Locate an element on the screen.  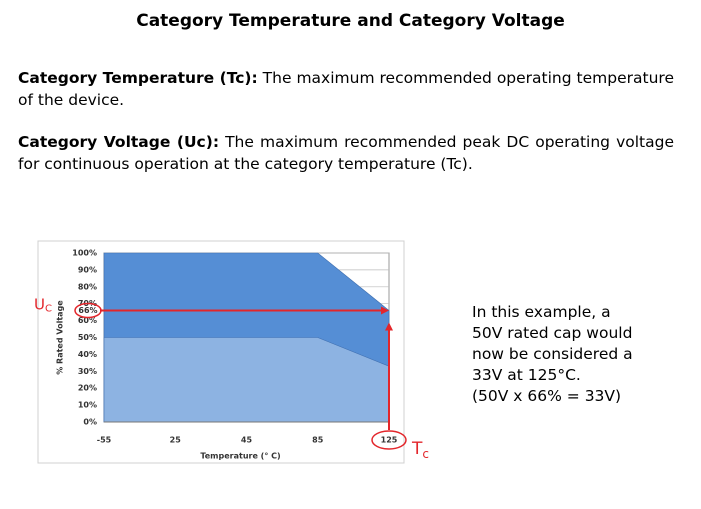
term: Category Voltage (Uc): is located at coordinates (119, 142).